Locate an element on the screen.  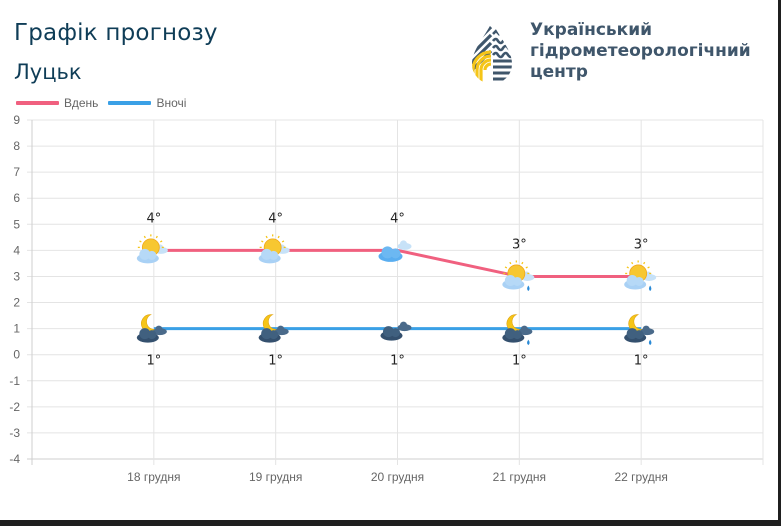
y-tick-label: 3 is located at coordinates (16, 276).